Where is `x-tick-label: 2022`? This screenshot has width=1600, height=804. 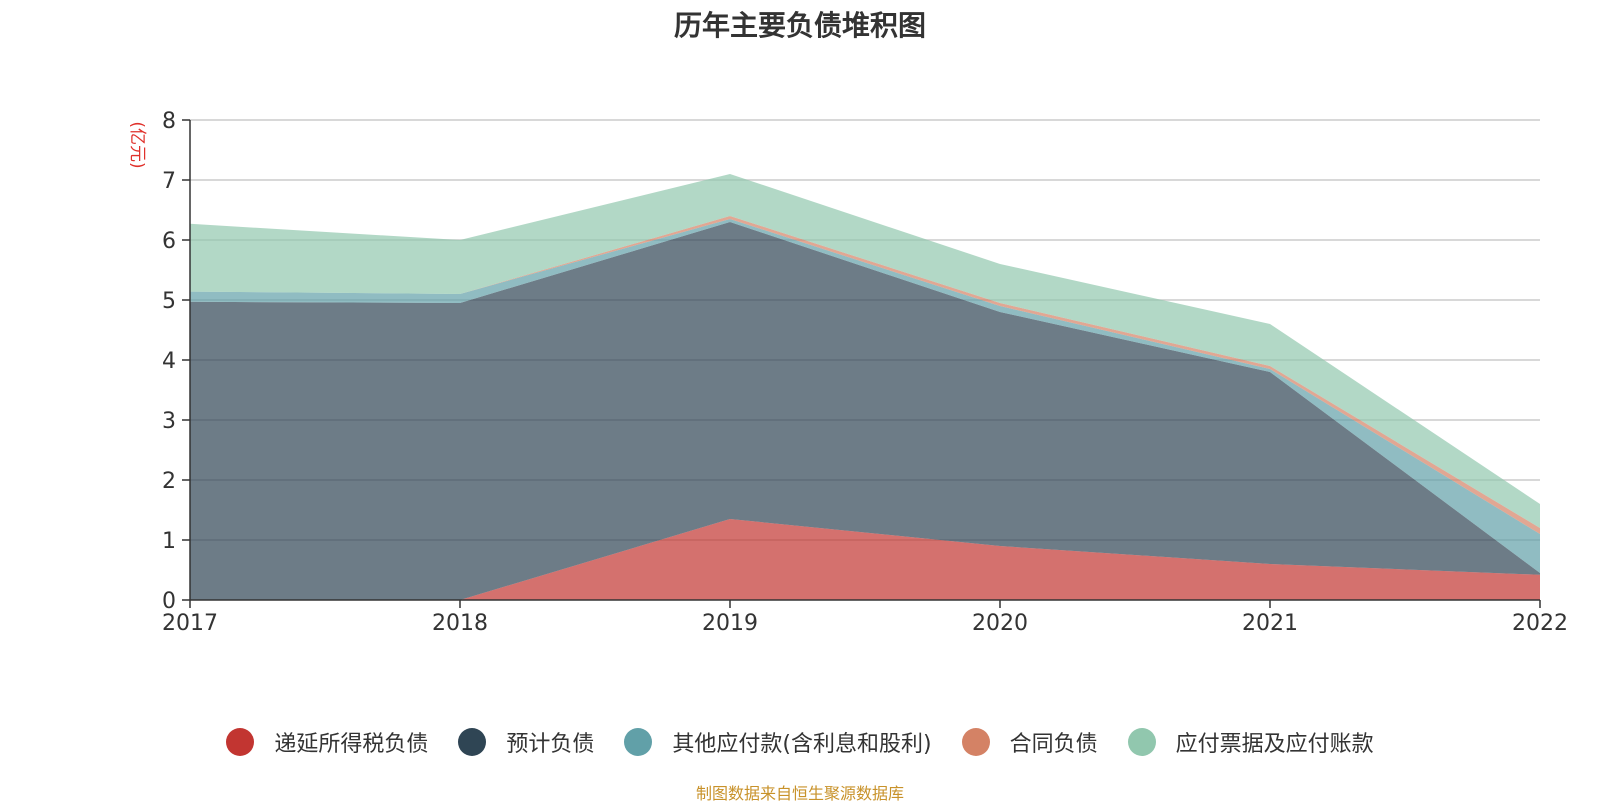
x-tick-label: 2022 is located at coordinates (1540, 623).